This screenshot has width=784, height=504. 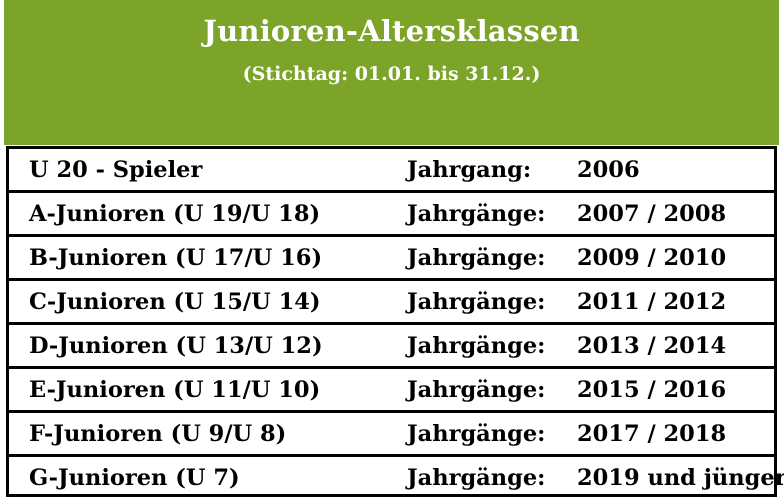 I want to click on year-value: 2009 / 2010, so click(x=652, y=258).